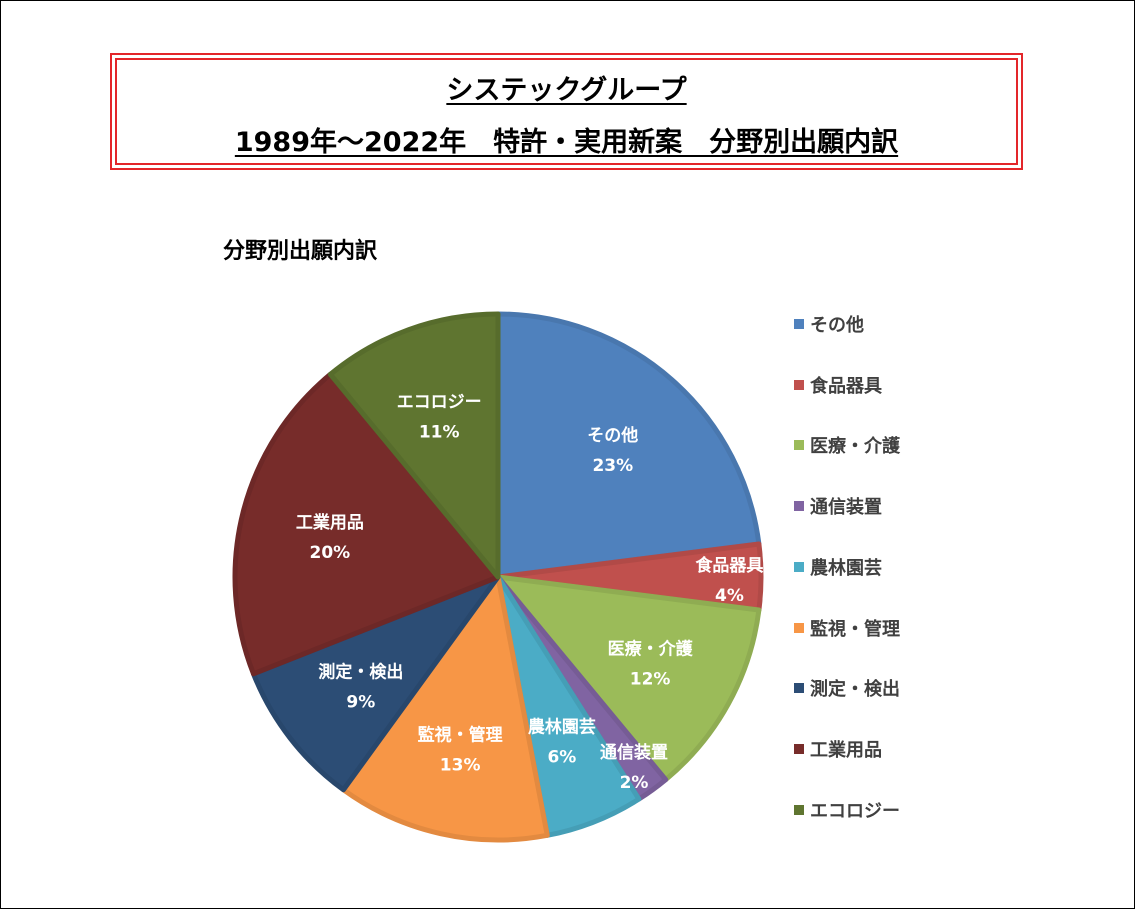 The height and width of the screenshot is (910, 1135). I want to click on slice-category-label: その他, so click(612, 435).